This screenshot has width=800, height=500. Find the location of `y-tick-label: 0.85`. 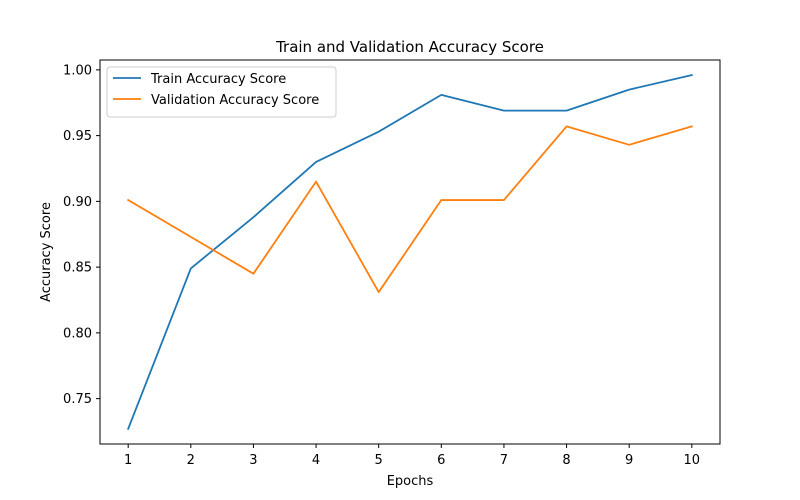

y-tick-label: 0.85 is located at coordinates (77, 268).